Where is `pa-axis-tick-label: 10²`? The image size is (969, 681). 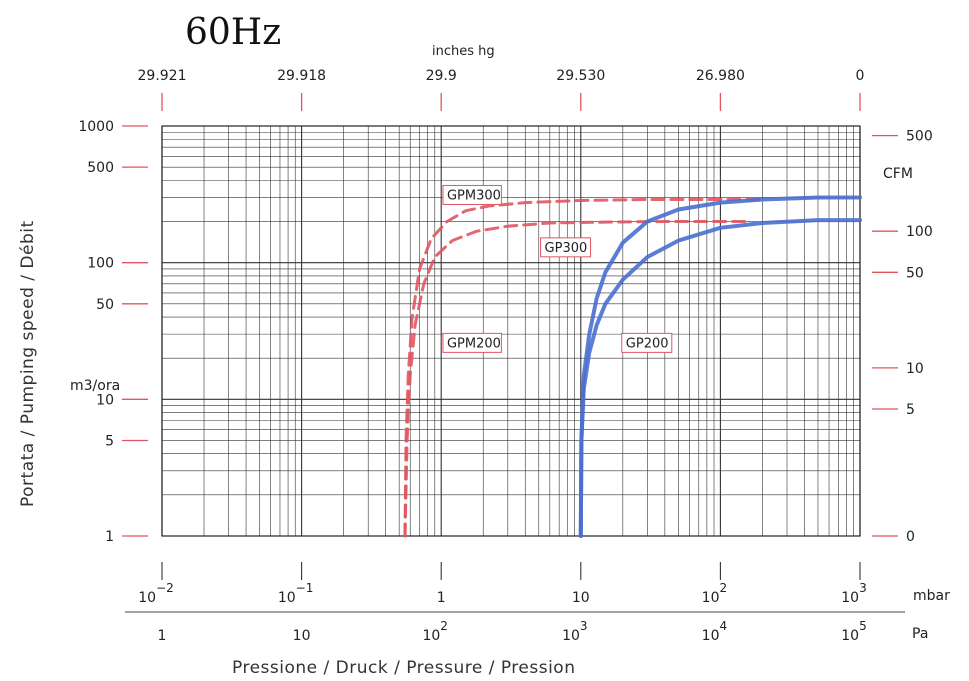 pa-axis-tick-label: 10² is located at coordinates (434, 631).